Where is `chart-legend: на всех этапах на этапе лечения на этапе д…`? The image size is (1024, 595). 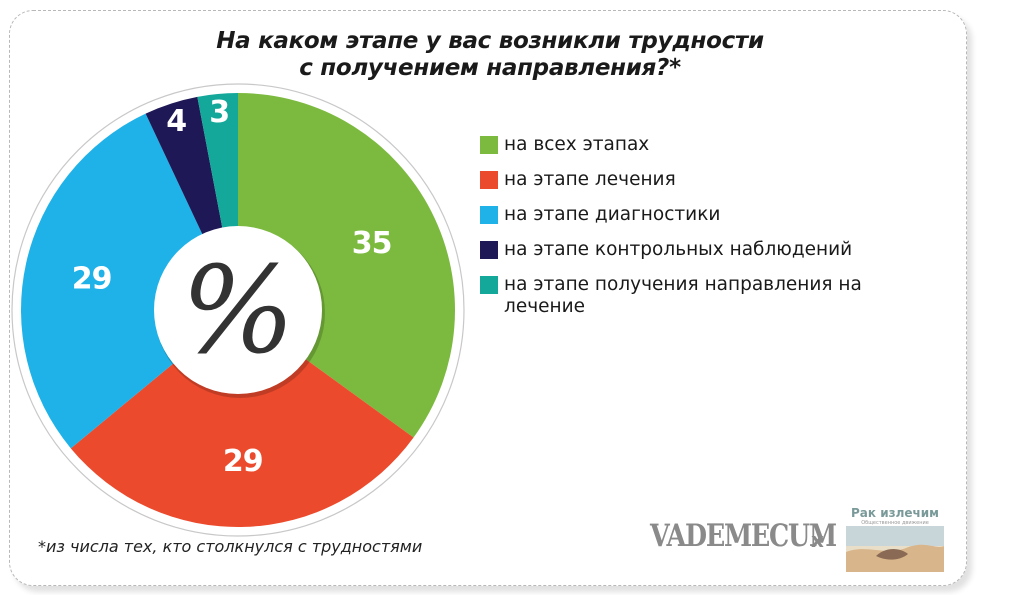
chart-legend: на всех этапах на этапе лечения на этапе д… is located at coordinates (690, 232).